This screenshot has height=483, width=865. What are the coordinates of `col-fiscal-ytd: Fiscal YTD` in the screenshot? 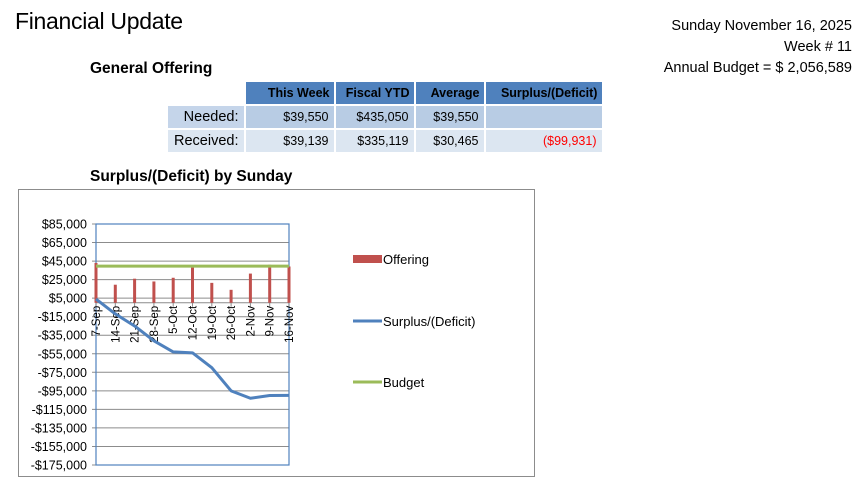 It's located at (375, 93).